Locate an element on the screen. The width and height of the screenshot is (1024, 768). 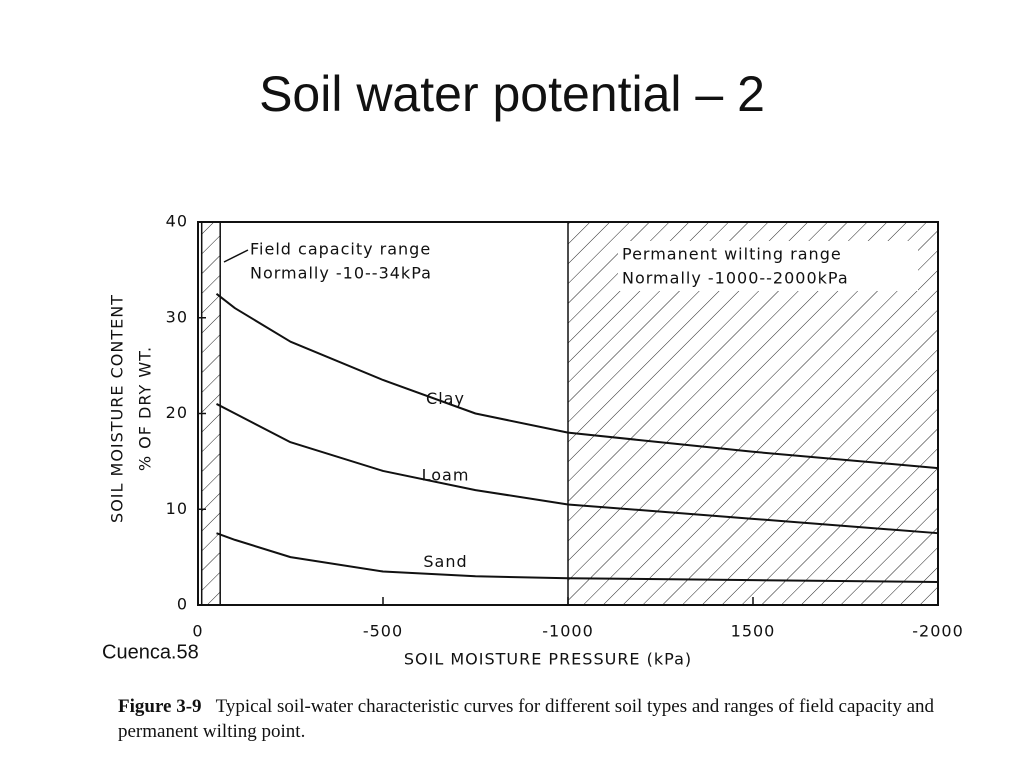
x-axis-label: SOIL MOISTURE PRESSURE (kPa) is located at coordinates (548, 659).